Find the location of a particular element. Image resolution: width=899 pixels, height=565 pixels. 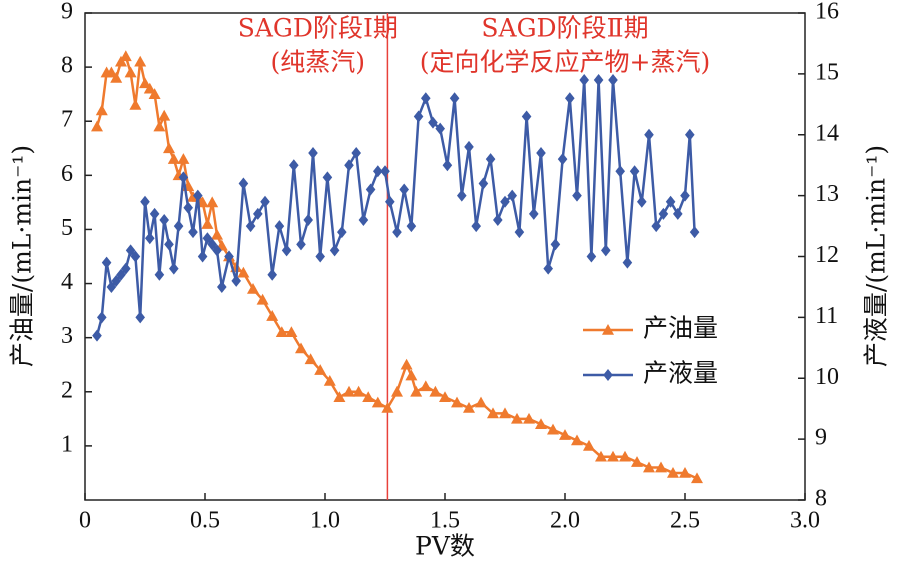

annotation: (纯蒸汽) is located at coordinates (318, 62).